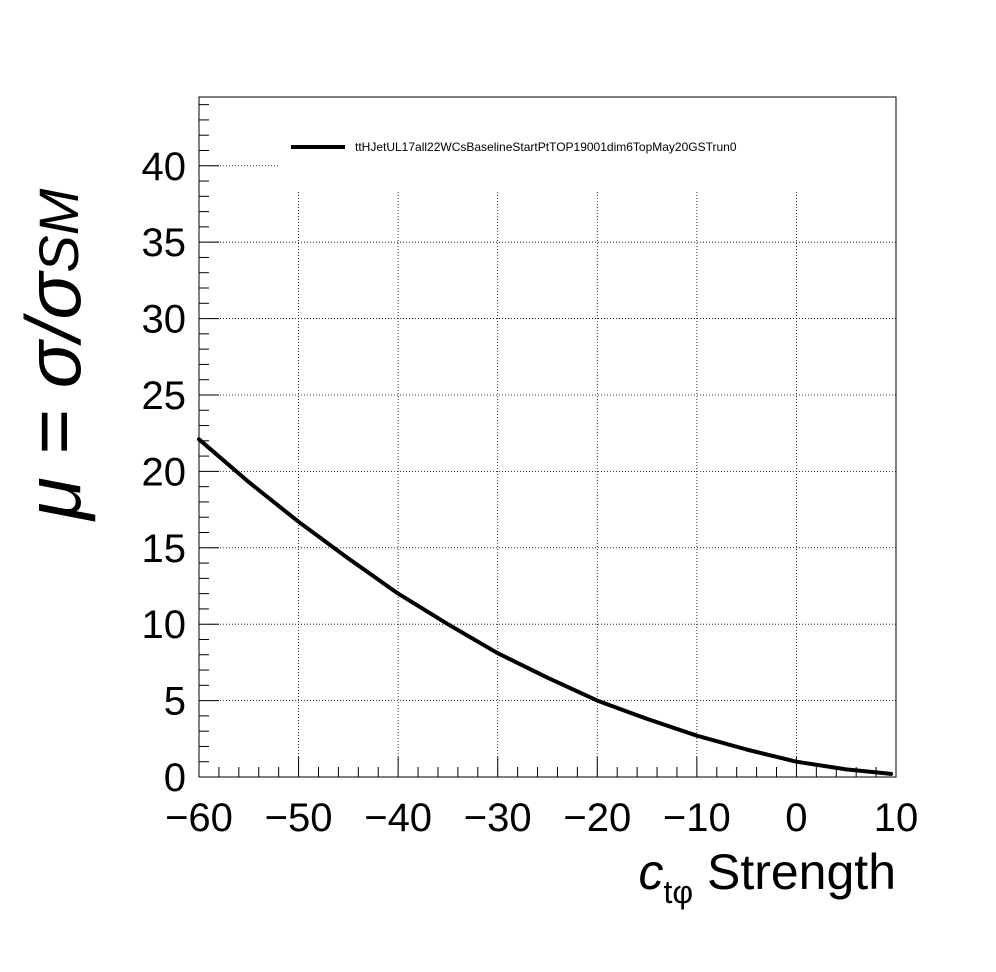 Image resolution: width=996 pixels, height=972 pixels. Describe the element at coordinates (697, 818) in the screenshot. I see `x-tick-label: −10` at that location.